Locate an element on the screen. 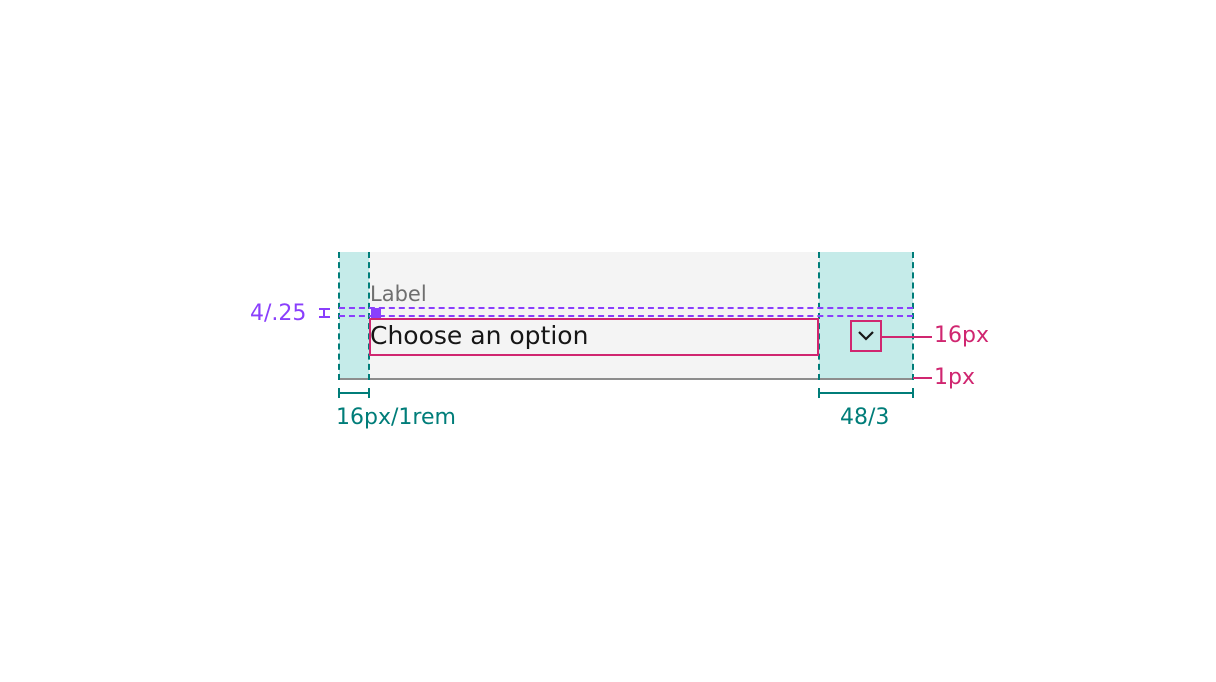 This screenshot has width=1216, height=682. border-width-label: 1px is located at coordinates (954, 377).